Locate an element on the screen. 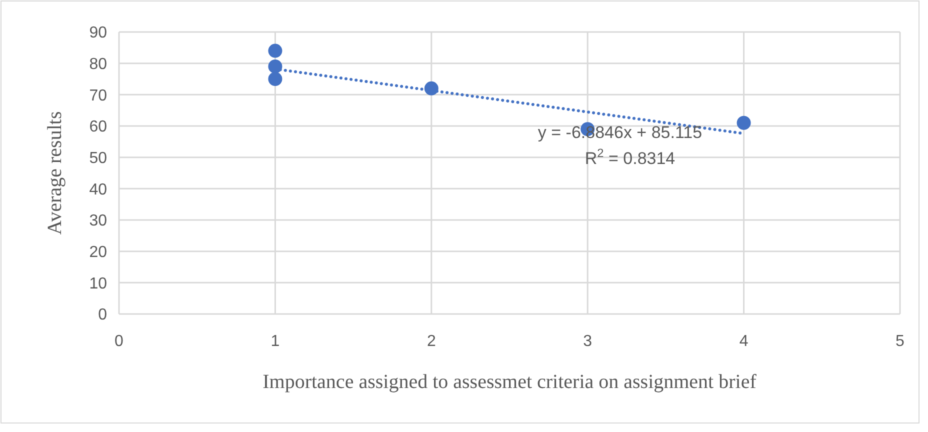 This screenshot has width=928, height=432. y-tick-label: 40 is located at coordinates (98, 189).